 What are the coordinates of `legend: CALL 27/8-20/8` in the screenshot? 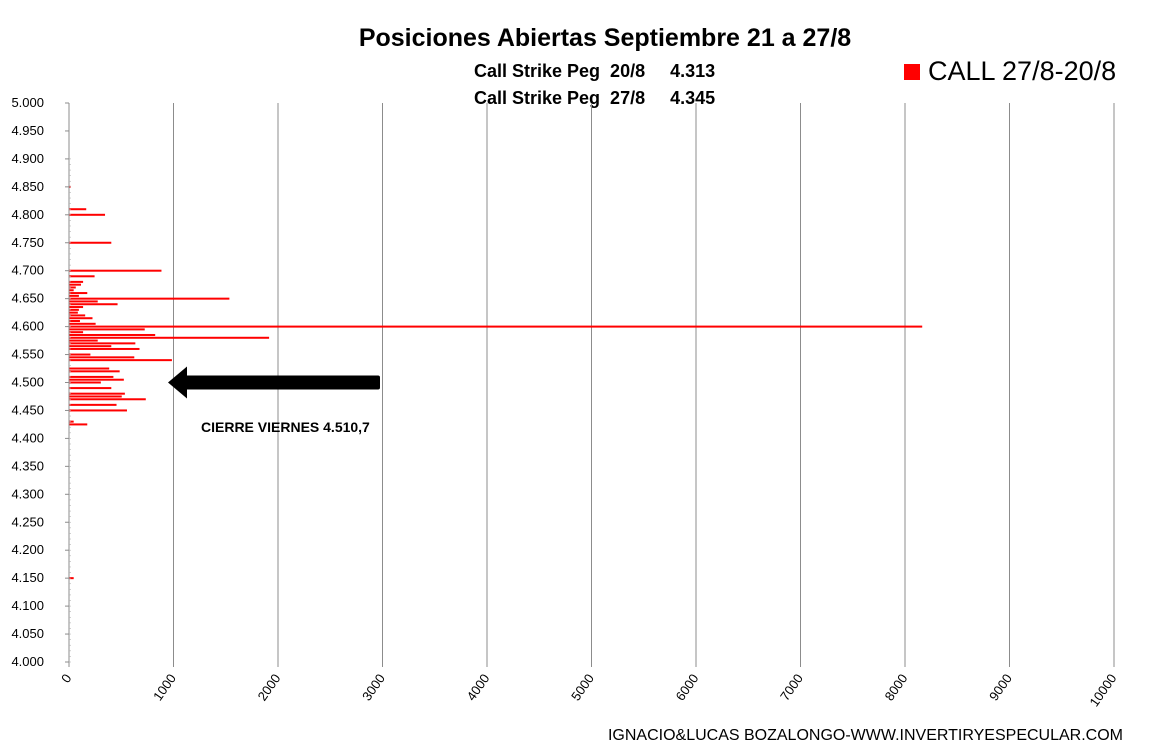 It's located at (1010, 71).